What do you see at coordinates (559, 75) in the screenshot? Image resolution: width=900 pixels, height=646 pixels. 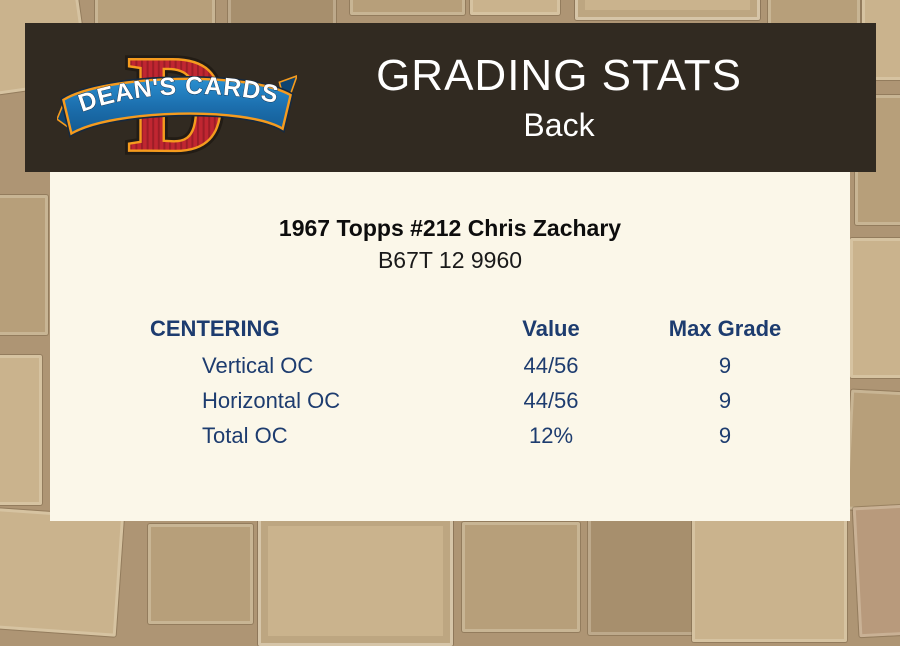 I see `page-title: GRADING STATS` at bounding box center [559, 75].